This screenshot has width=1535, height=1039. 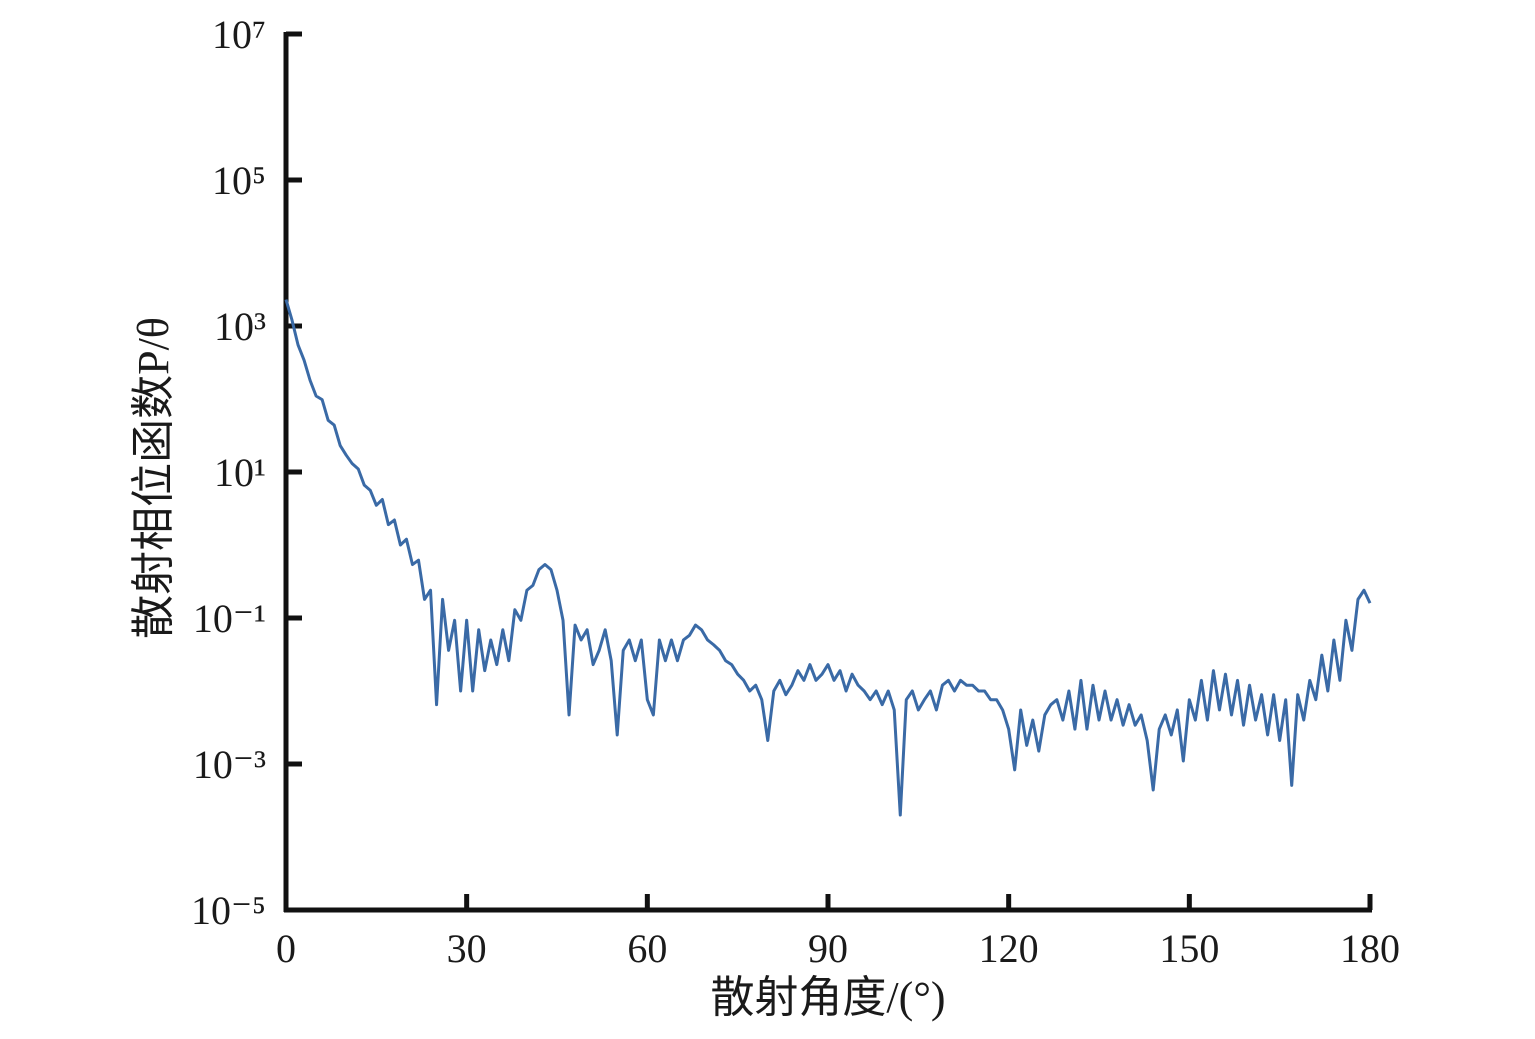 What do you see at coordinates (828, 948) in the screenshot?
I see `x-tick-label: 90` at bounding box center [828, 948].